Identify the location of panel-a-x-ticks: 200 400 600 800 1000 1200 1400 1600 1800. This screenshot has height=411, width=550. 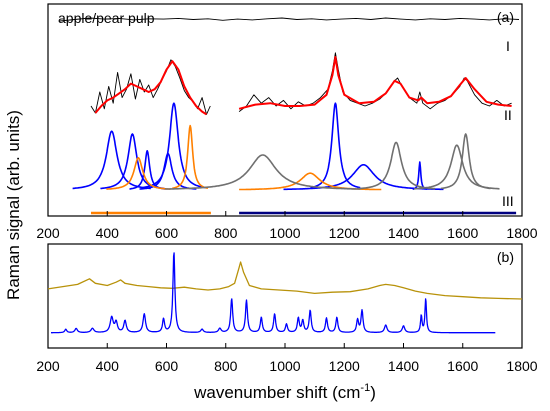
(287, 226).